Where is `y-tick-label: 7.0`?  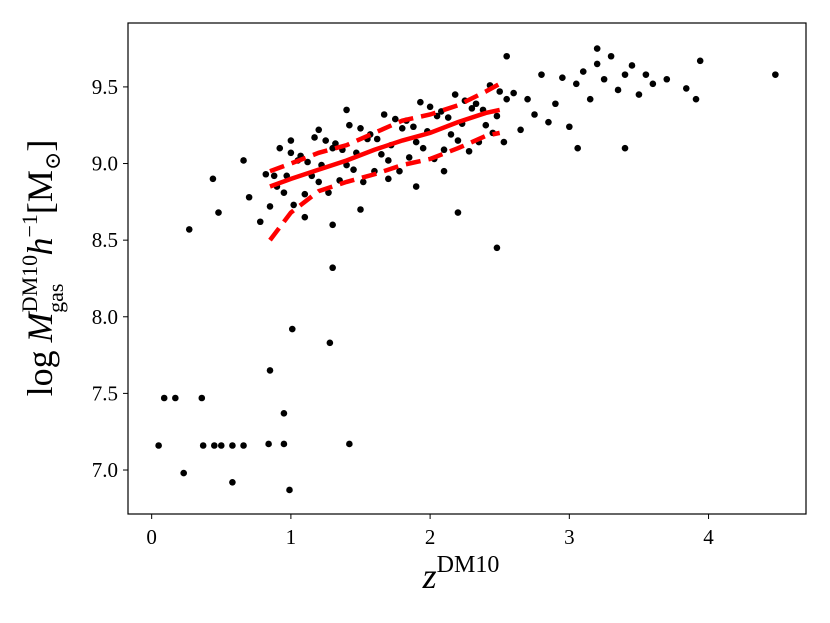 y-tick-label: 7.0 is located at coordinates (105, 470).